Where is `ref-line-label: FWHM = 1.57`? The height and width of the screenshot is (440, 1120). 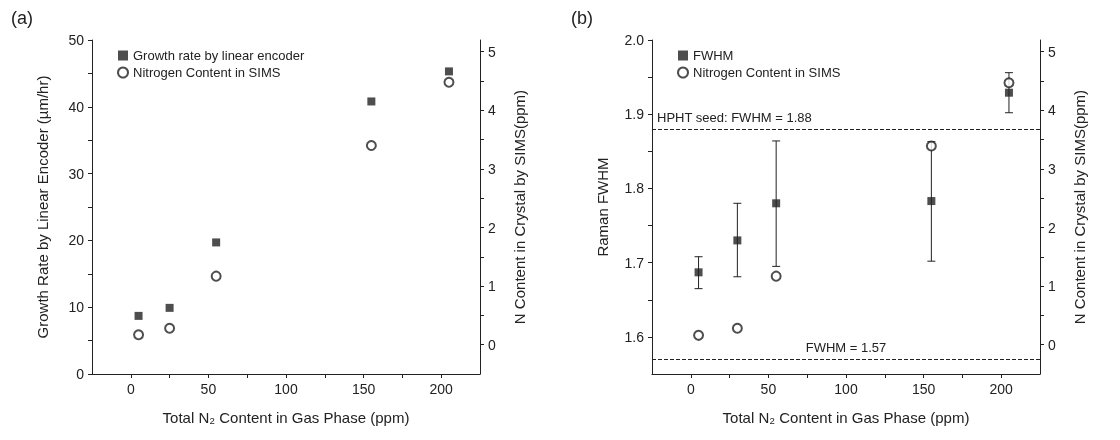 ref-line-label: FWHM = 1.57 is located at coordinates (846, 348).